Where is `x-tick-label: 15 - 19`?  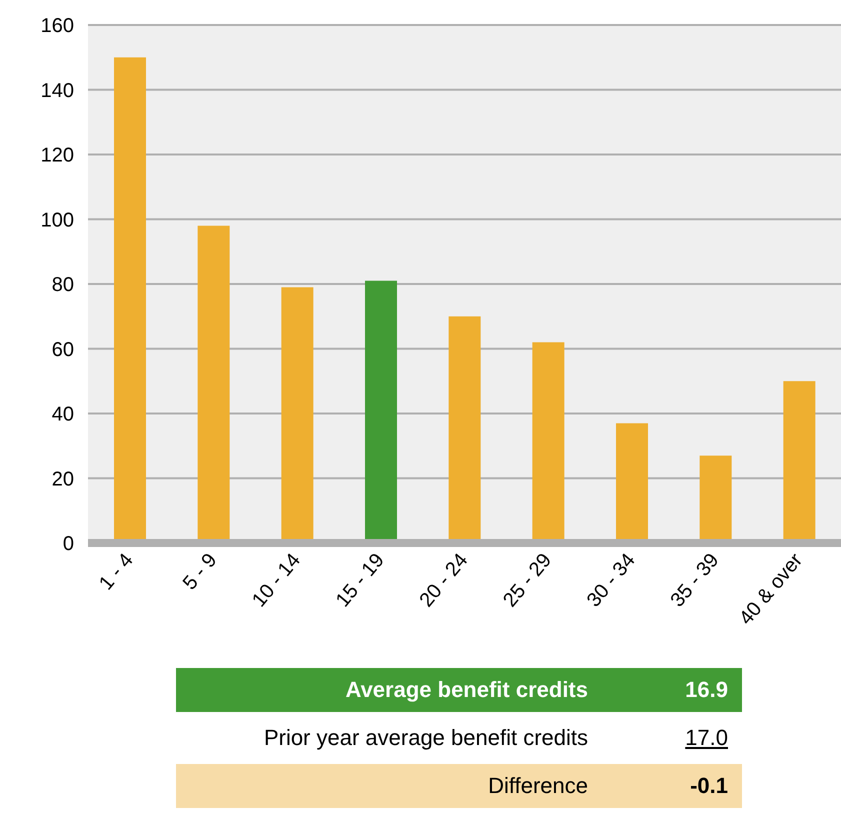 x-tick-label: 15 - 19 is located at coordinates (360, 580).